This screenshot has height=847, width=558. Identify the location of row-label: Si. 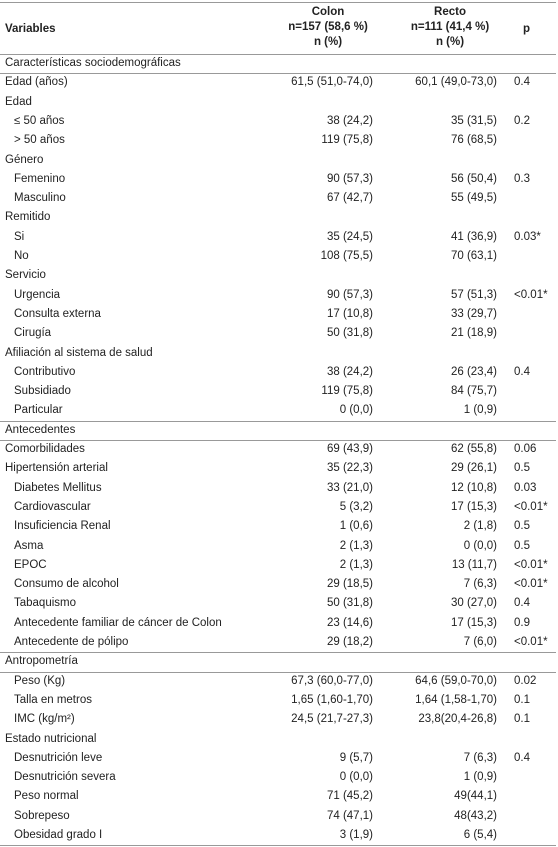
(19, 236).